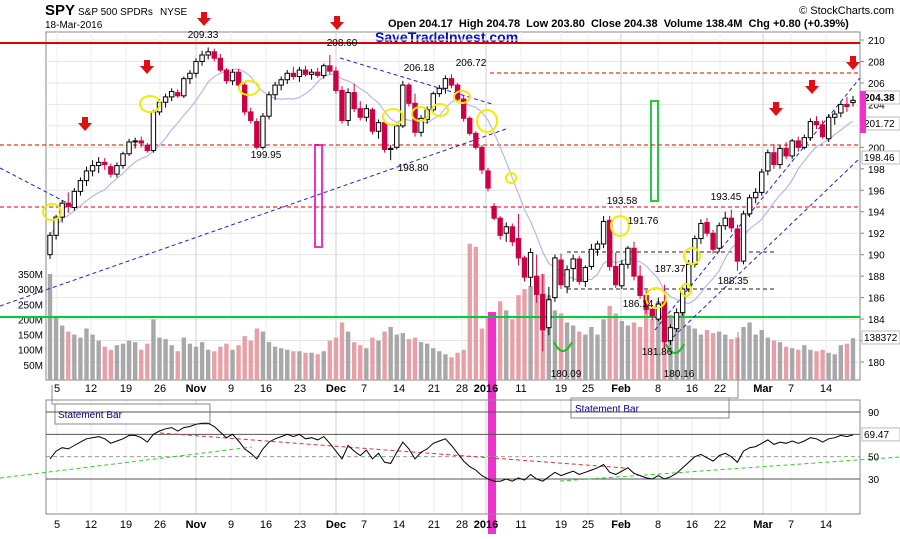  What do you see at coordinates (876, 191) in the screenshot?
I see `price-tick-label: 196` at bounding box center [876, 191].